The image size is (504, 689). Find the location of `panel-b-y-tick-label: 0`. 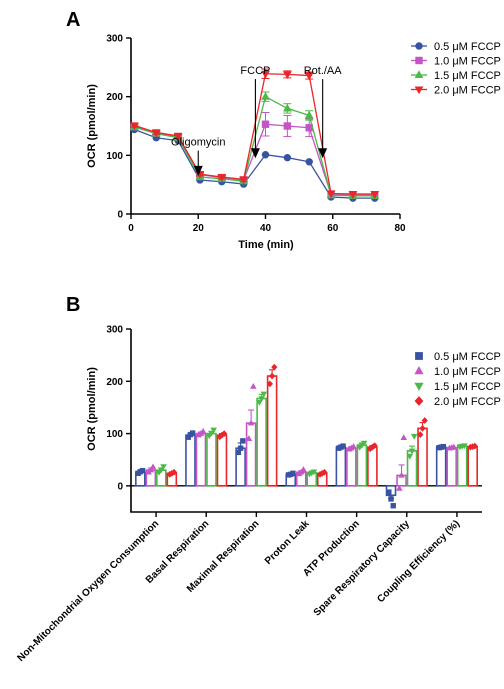

panel-b-y-tick-label: 0 is located at coordinates (120, 486).